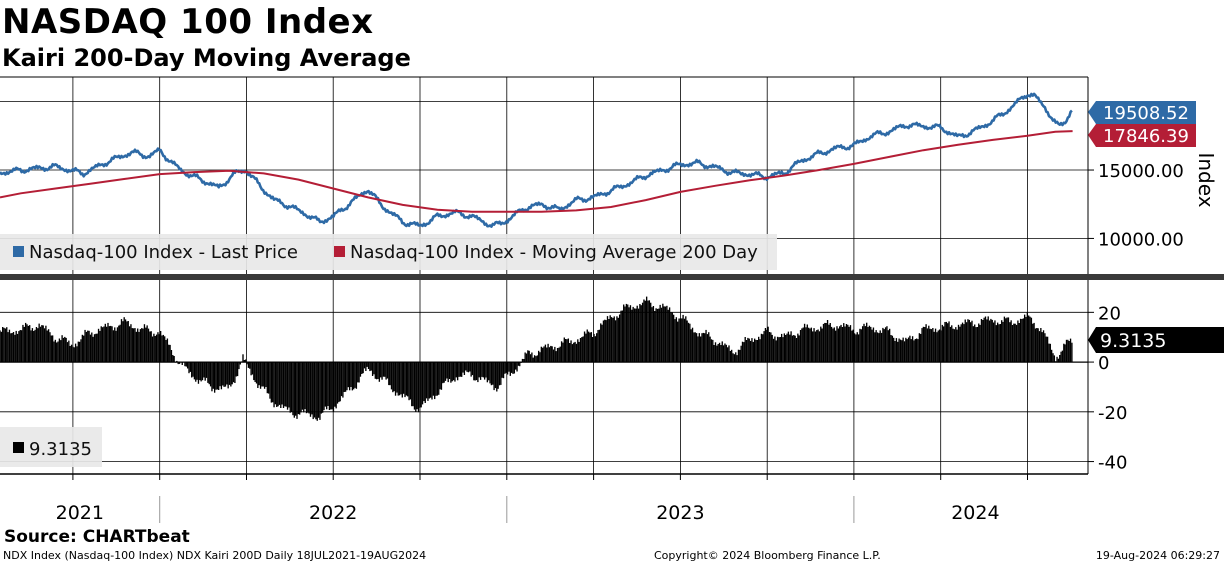 This screenshot has width=1224, height=566. What do you see at coordinates (1146, 113) in the screenshot?
I see `price-last-value: 19508.52` at bounding box center [1146, 113].